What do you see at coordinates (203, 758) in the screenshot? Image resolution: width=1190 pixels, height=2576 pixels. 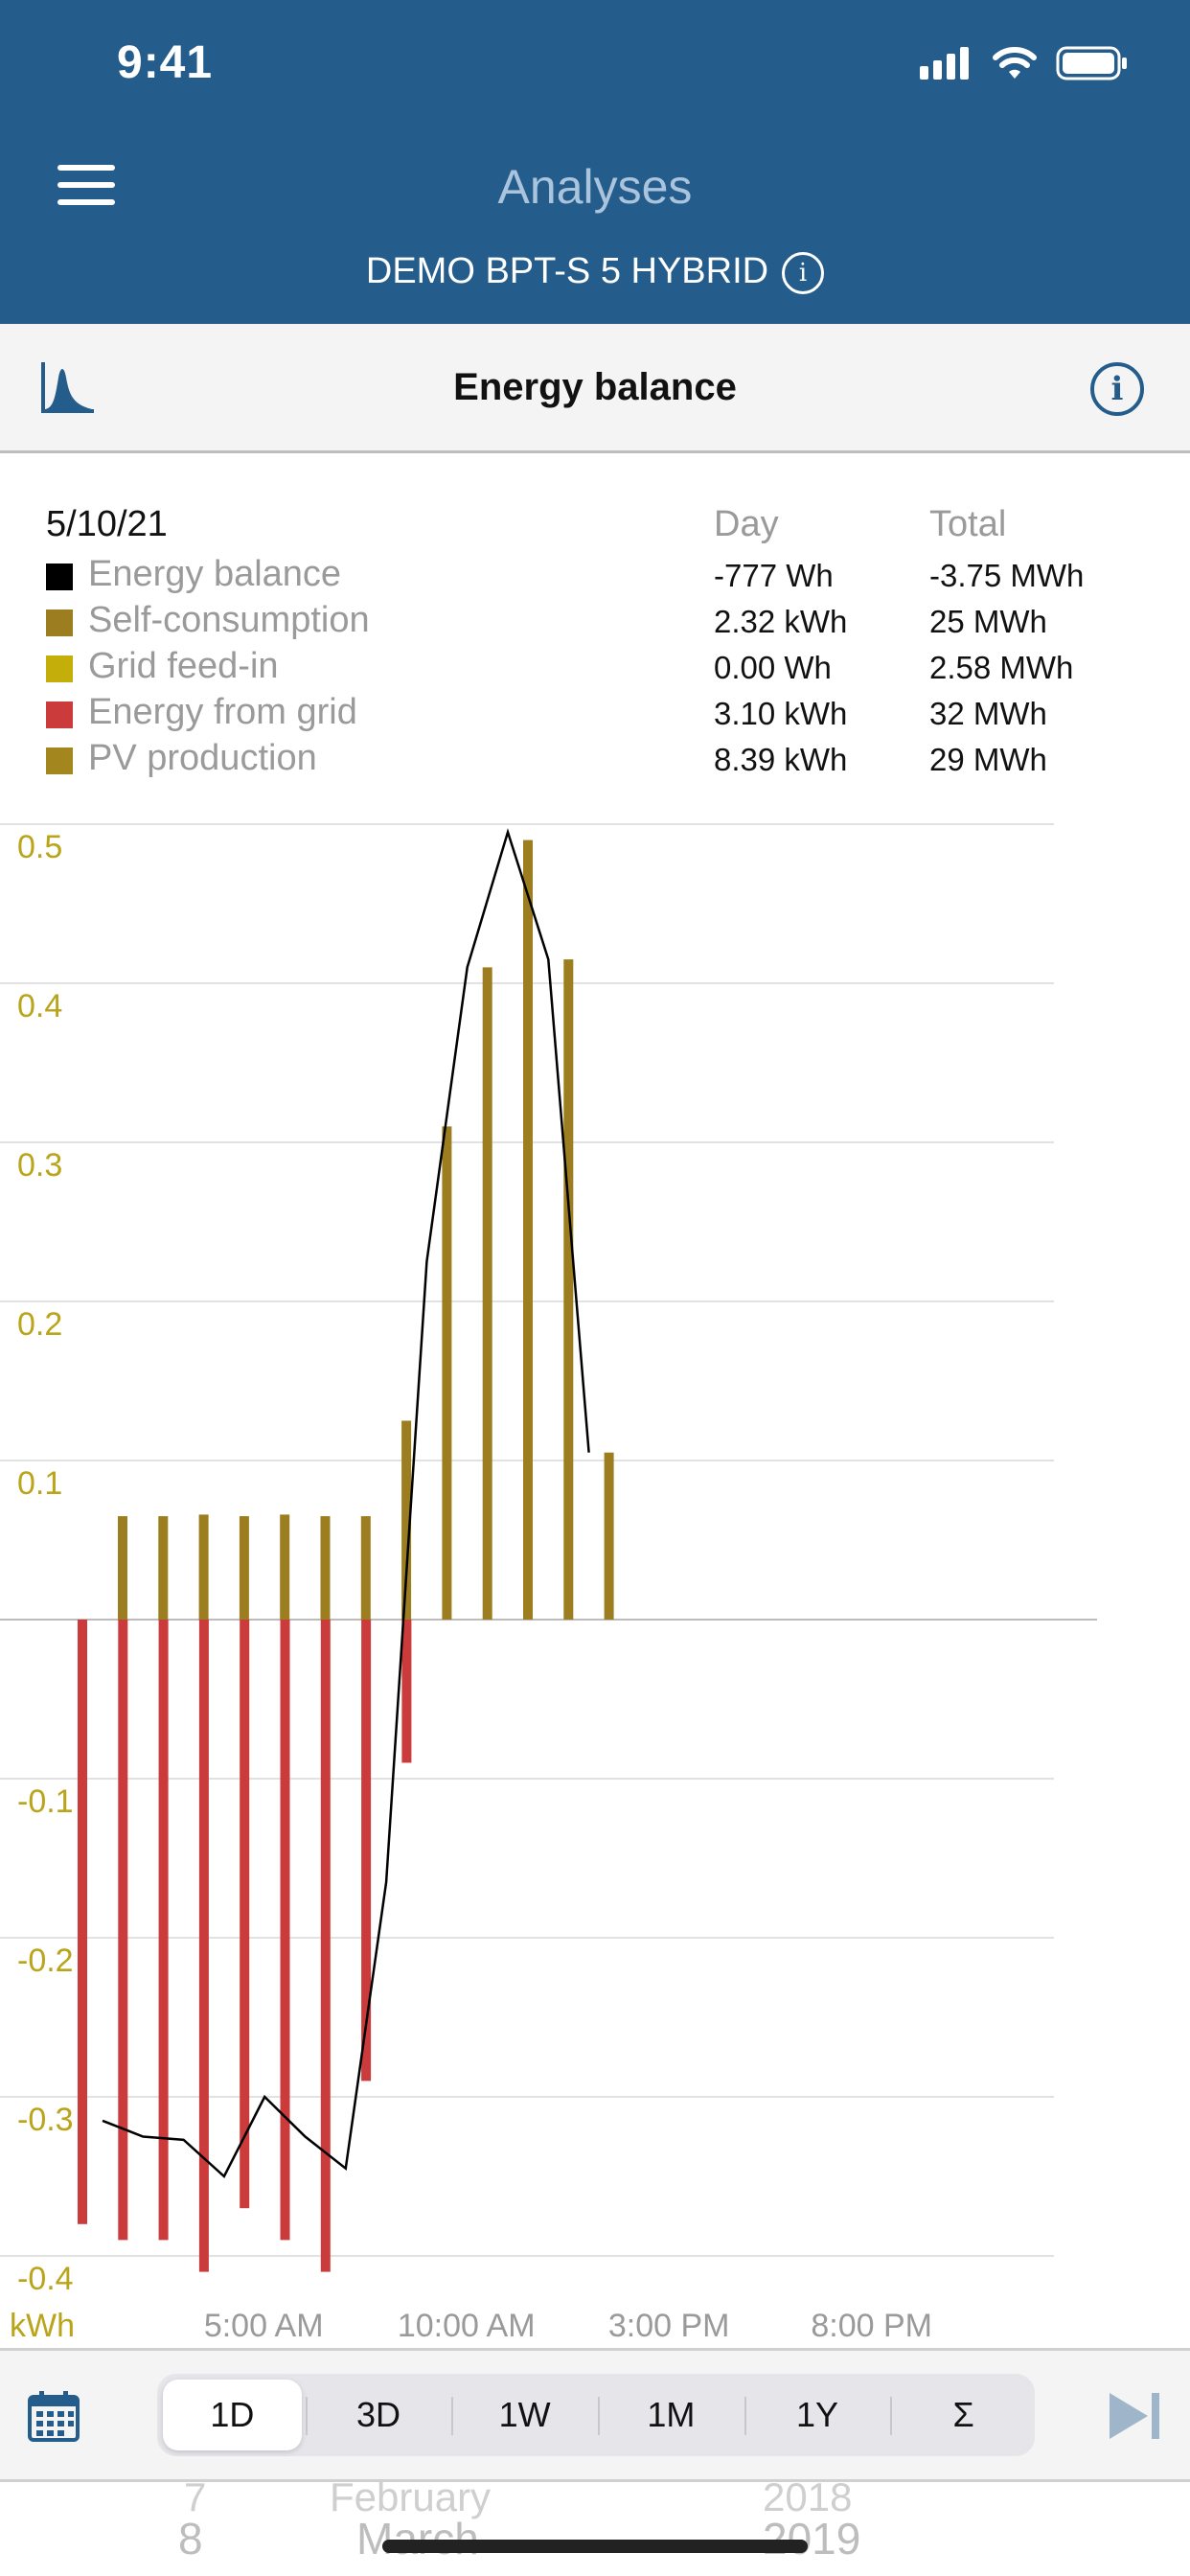 I see `legend-label: PV production` at bounding box center [203, 758].